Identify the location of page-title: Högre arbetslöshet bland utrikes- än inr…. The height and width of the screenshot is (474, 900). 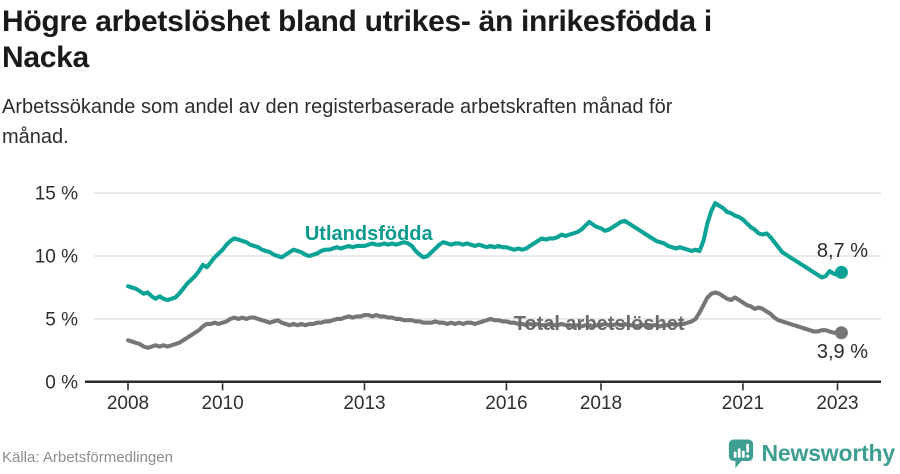
(357, 39).